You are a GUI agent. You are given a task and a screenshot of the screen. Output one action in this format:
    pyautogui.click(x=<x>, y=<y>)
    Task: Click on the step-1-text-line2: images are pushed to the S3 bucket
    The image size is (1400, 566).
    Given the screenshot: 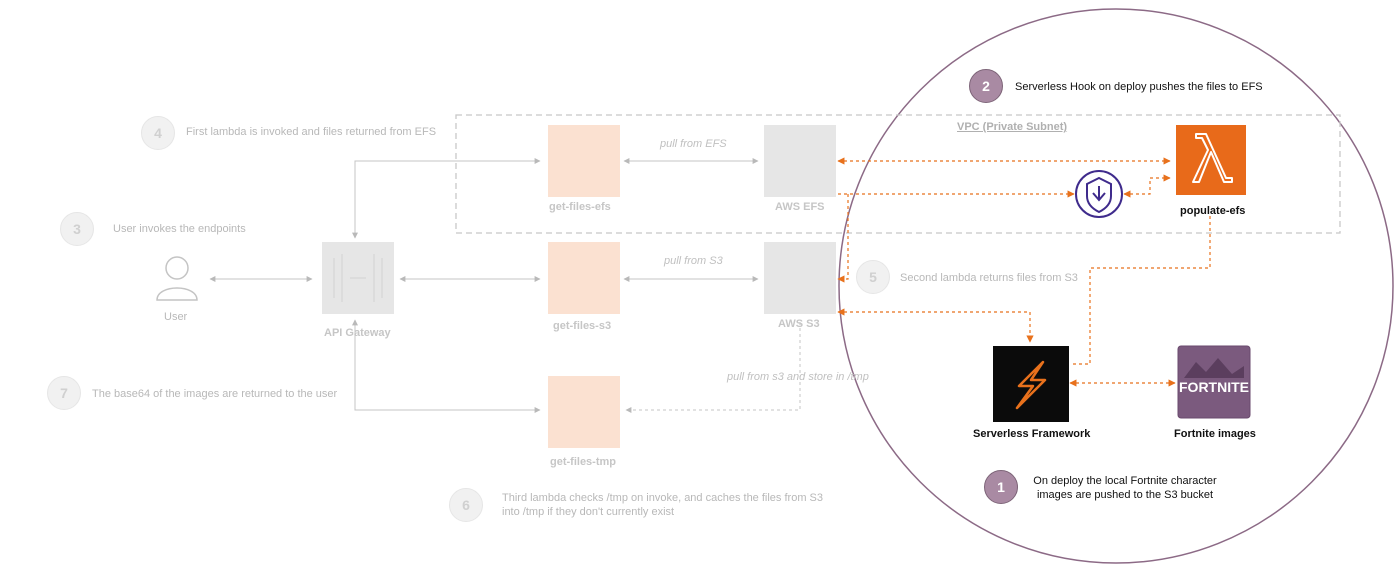 What is the action you would take?
    pyautogui.click(x=1125, y=495)
    